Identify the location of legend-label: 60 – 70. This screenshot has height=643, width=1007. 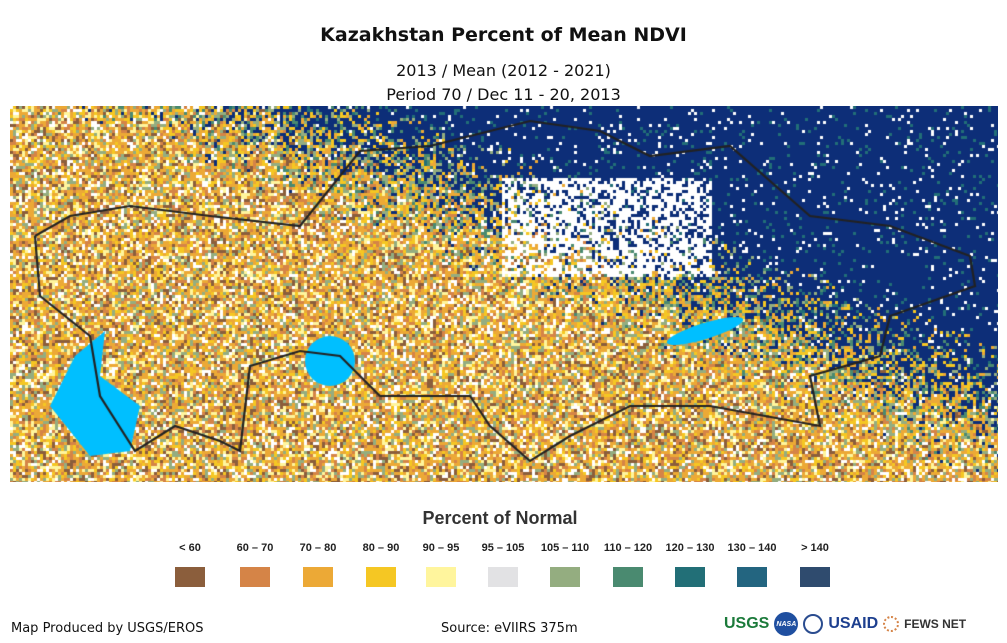
(255, 548).